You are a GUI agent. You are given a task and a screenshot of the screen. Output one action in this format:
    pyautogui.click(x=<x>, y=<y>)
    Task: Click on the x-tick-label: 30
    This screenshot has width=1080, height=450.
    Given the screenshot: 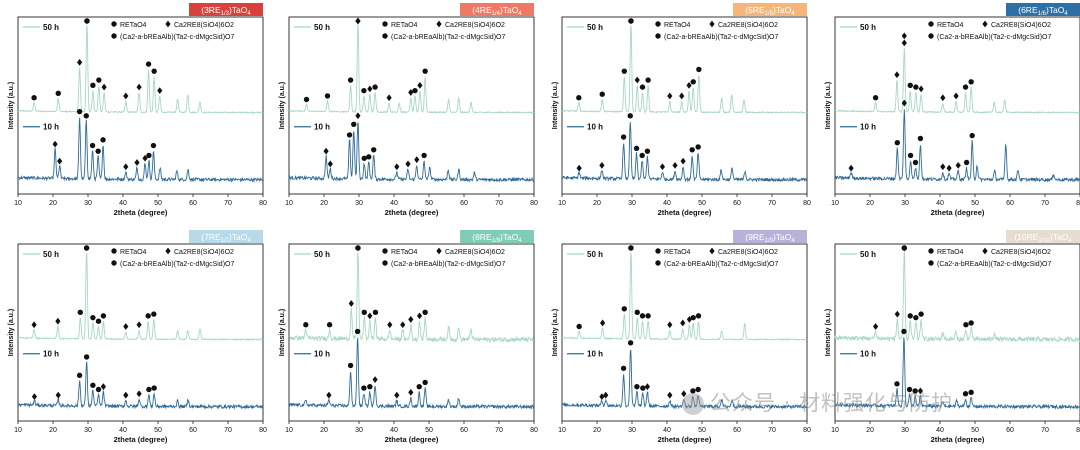 What is the action you would take?
    pyautogui.click(x=632, y=430)
    